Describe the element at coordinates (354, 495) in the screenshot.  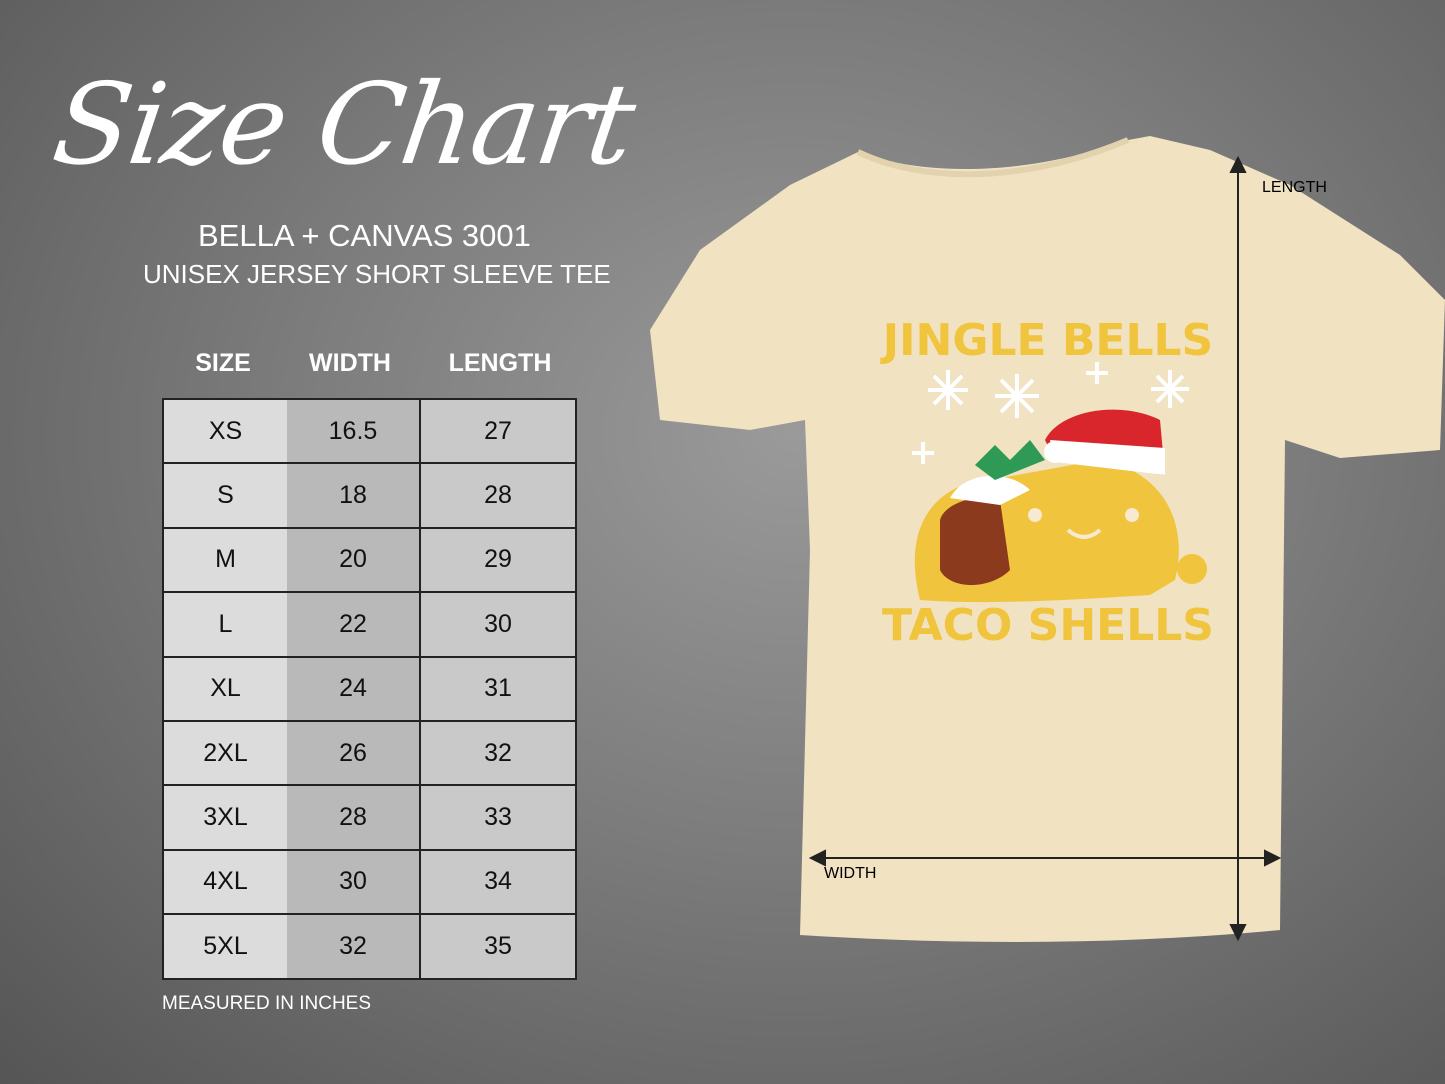
I see `cell-width: 18` at that location.